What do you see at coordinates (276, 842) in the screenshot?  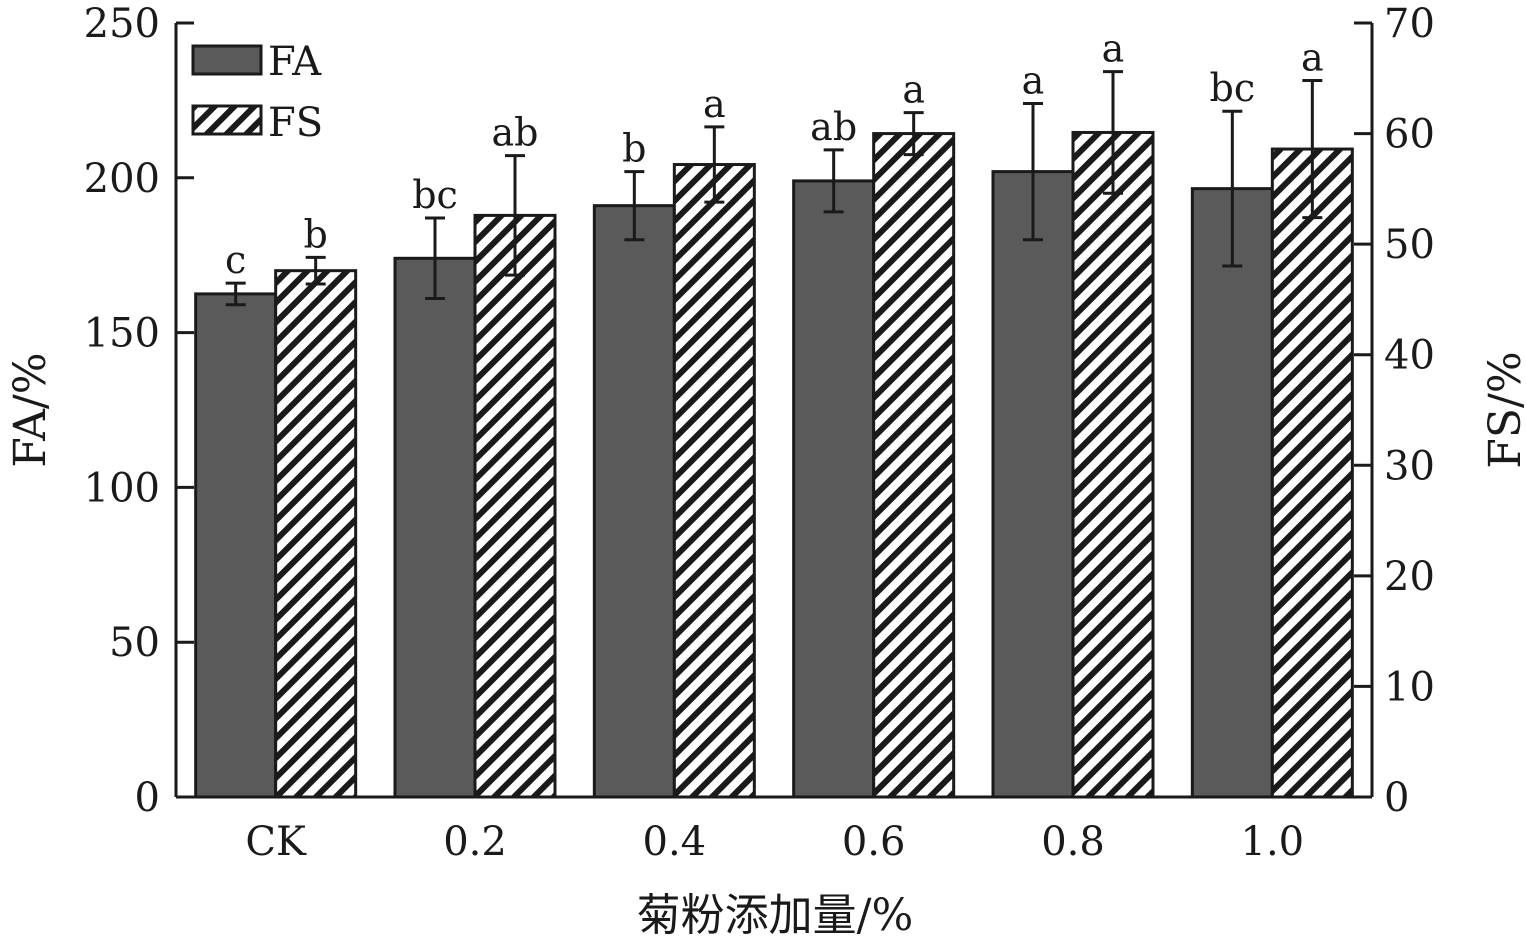 I see `x-tick-label: CK` at bounding box center [276, 842].